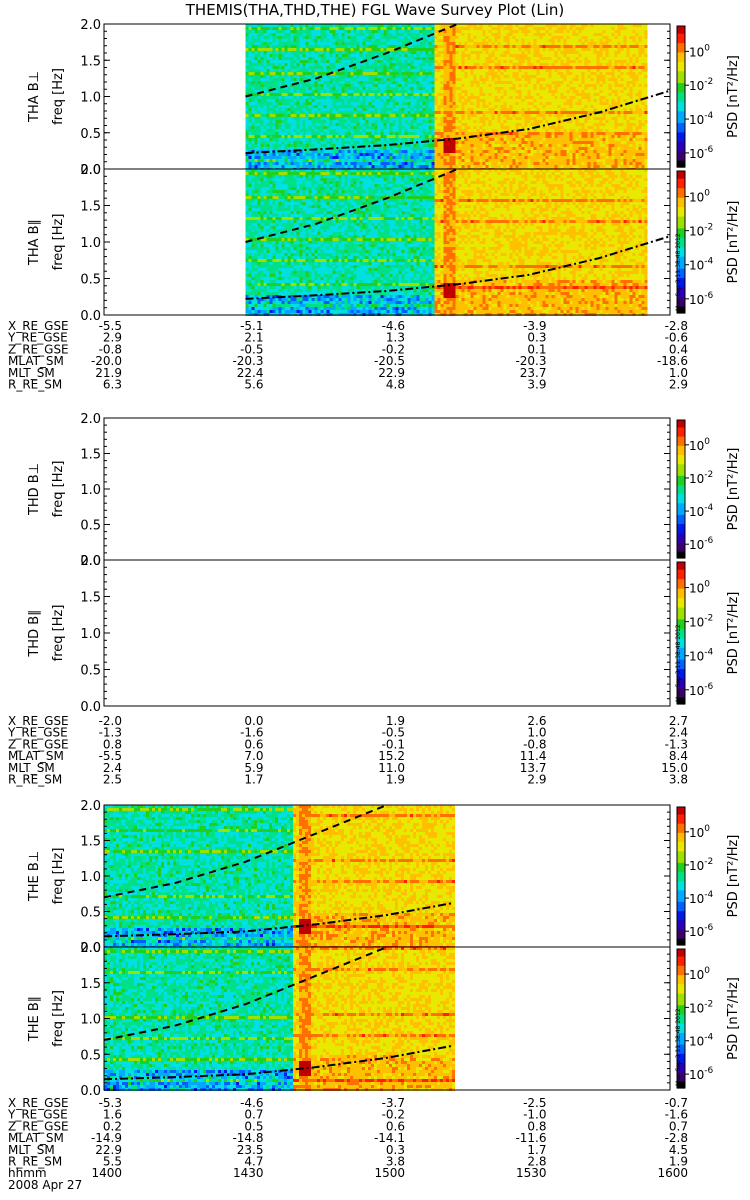 The width and height of the screenshot is (750, 1200). What do you see at coordinates (533, 756) in the screenshot?
I see `ephem-value: 11.4` at bounding box center [533, 756].